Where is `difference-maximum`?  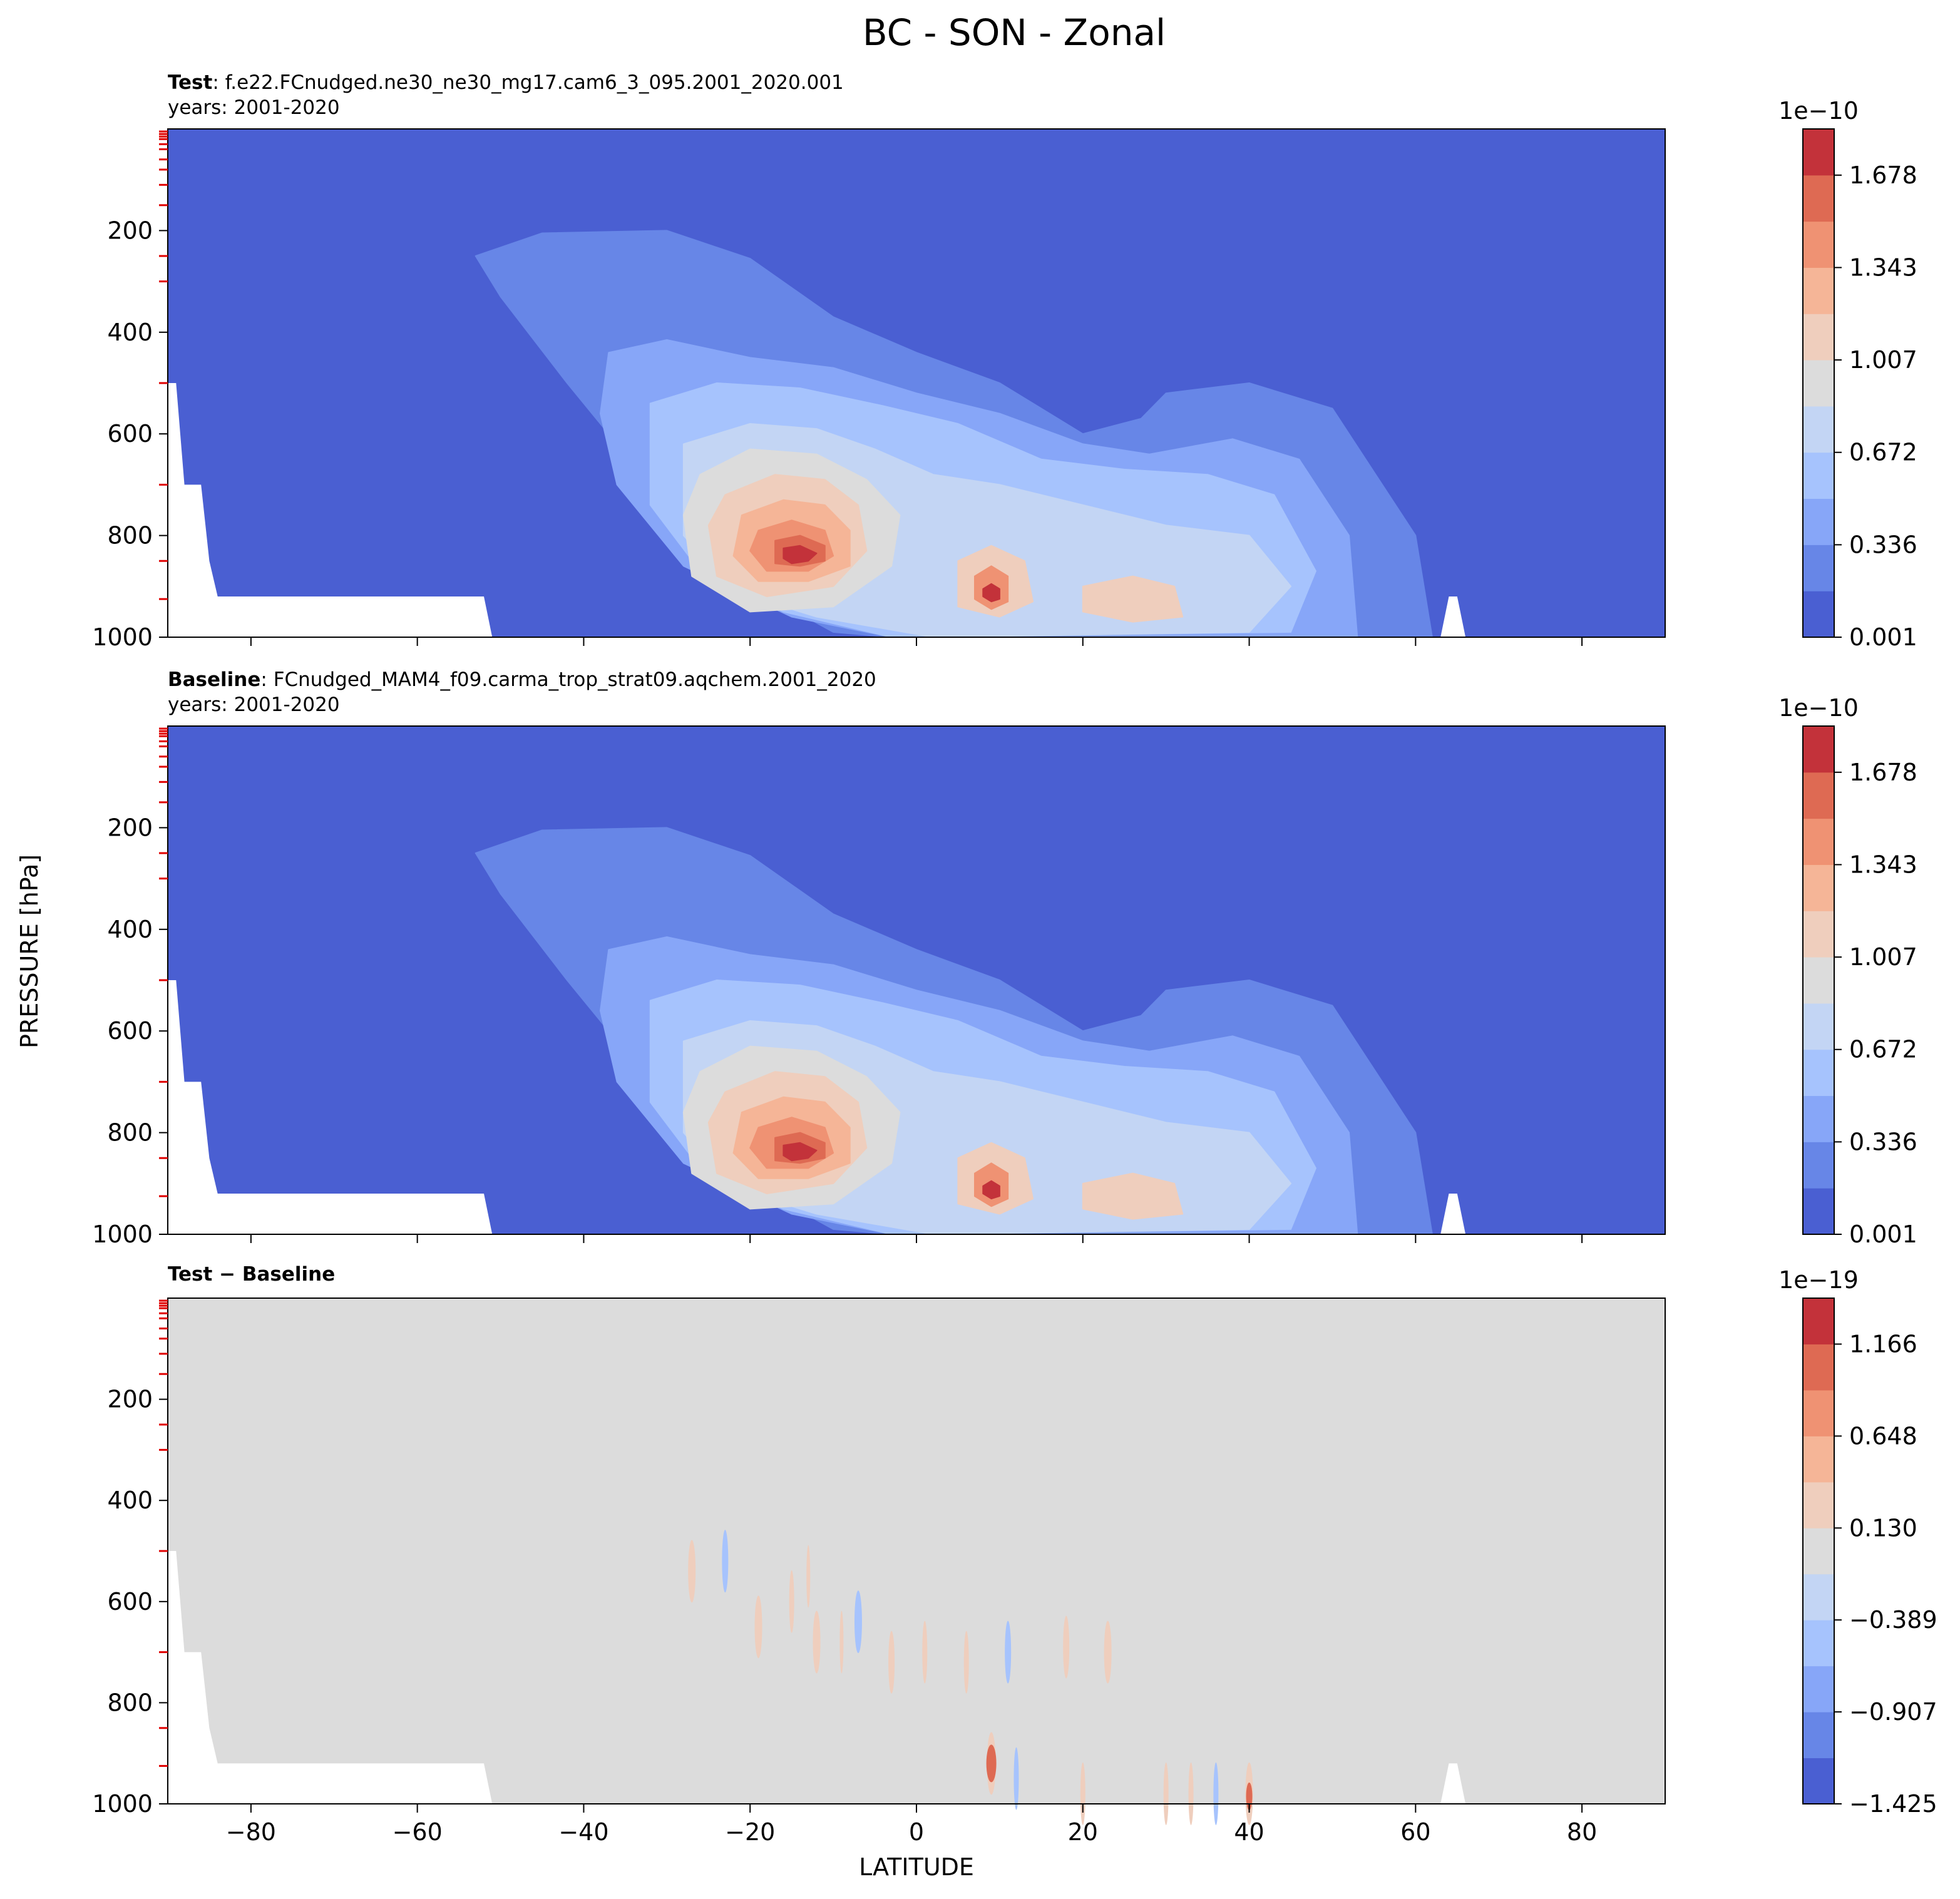
difference-maximum is located at coordinates (991, 1763).